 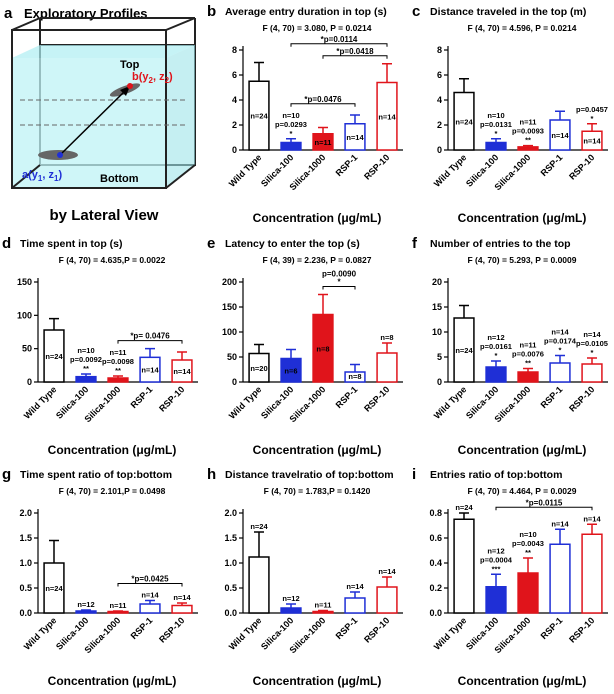 I want to click on y-tick-label: 5, so click(x=439, y=357).